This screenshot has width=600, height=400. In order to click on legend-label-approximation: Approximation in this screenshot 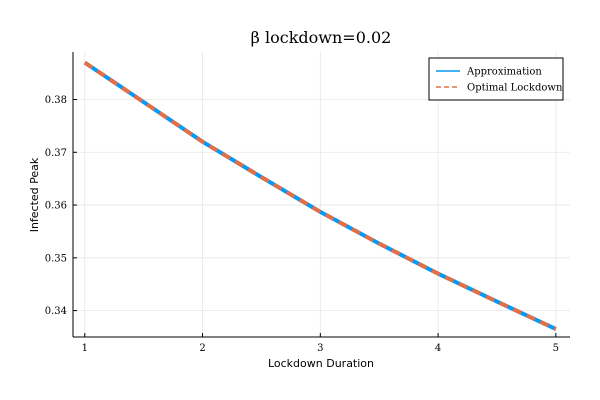, I will do `click(504, 72)`.